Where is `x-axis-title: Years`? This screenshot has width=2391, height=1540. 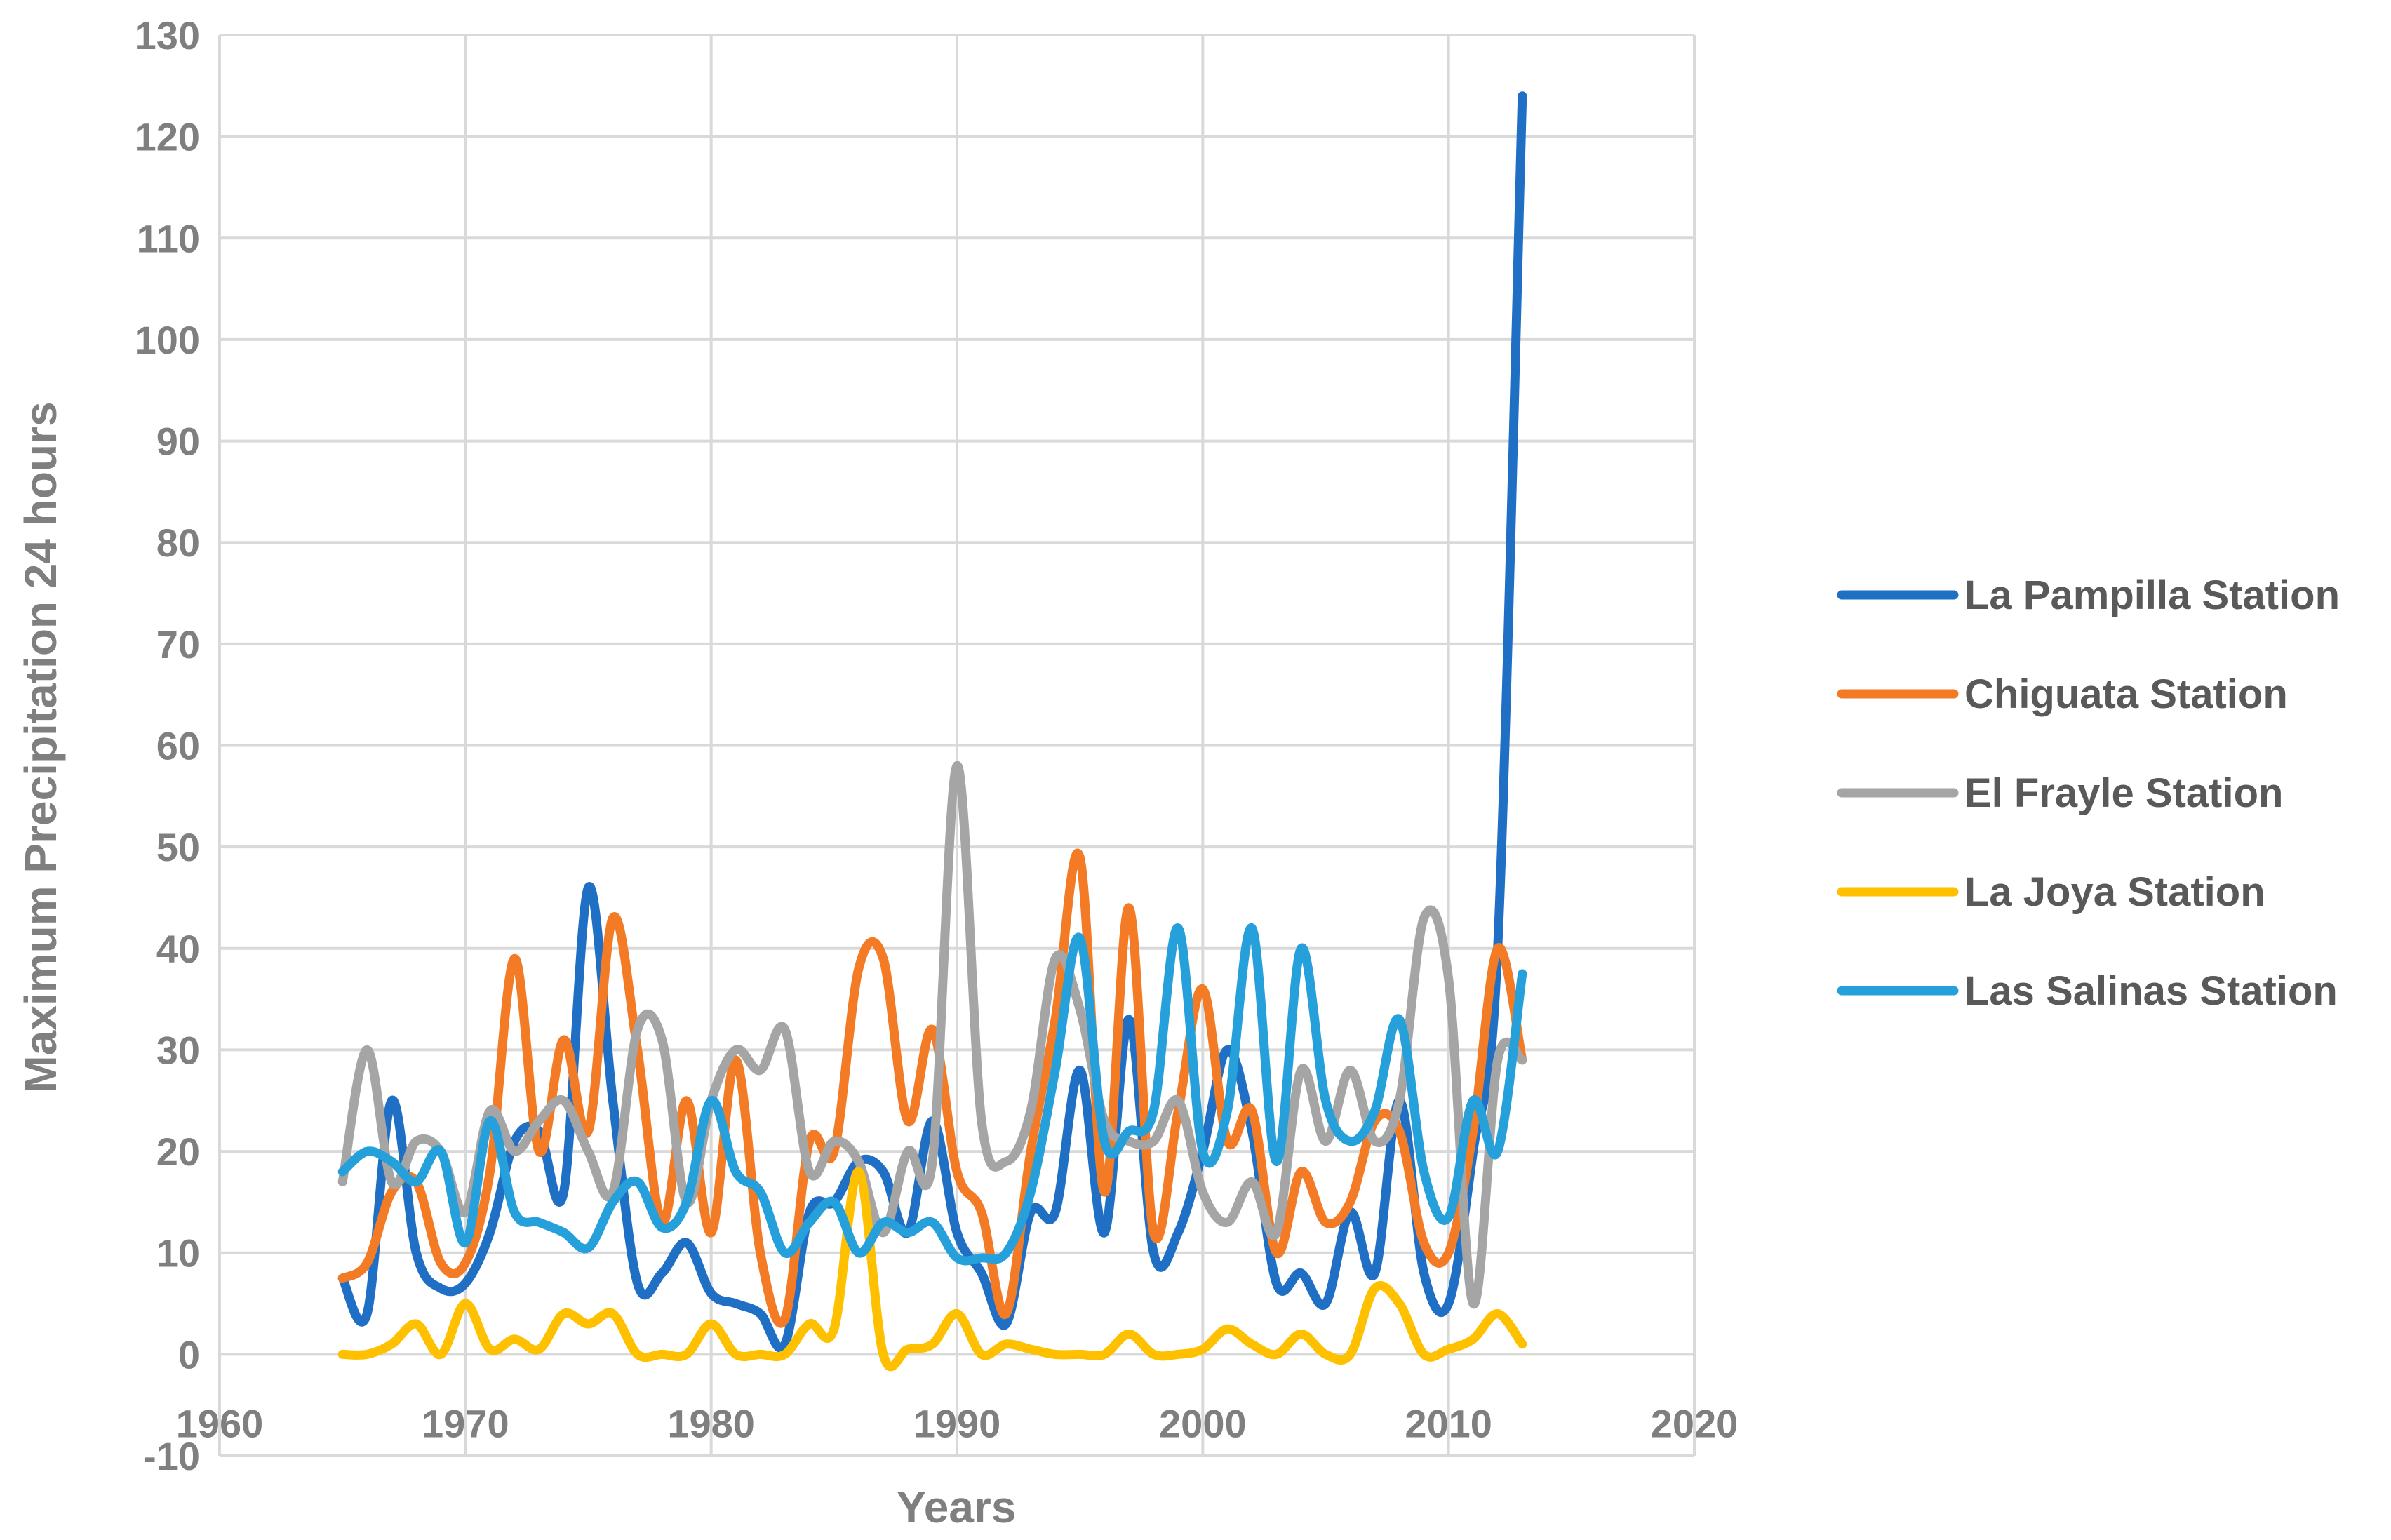 x-axis-title: Years is located at coordinates (957, 1507).